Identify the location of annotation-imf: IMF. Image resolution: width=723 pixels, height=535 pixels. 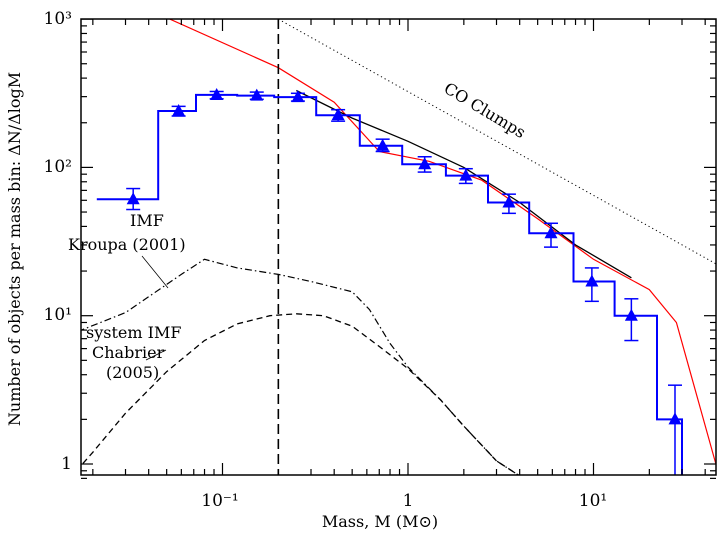
(147, 220).